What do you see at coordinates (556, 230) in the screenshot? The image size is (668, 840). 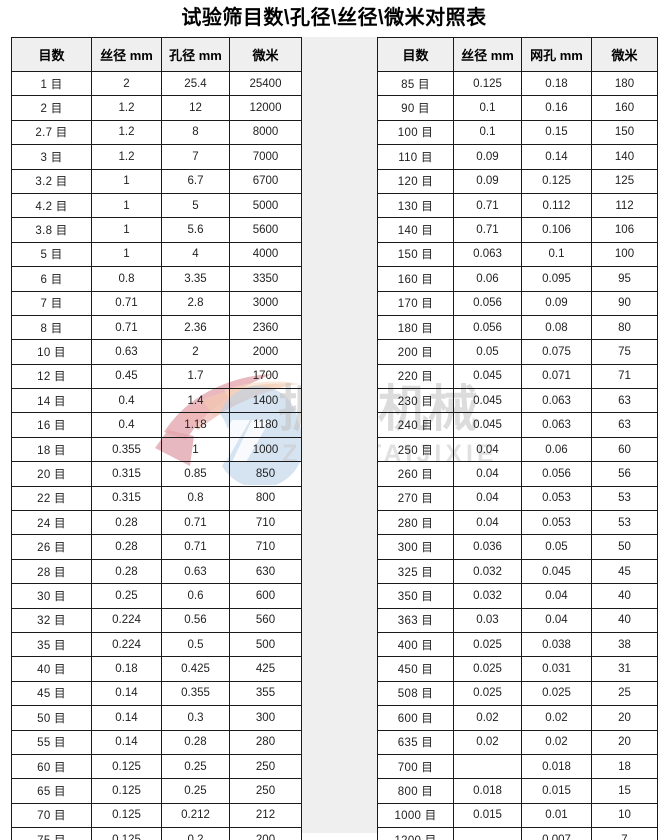 I see `cell-hole-size: 0.106` at bounding box center [556, 230].